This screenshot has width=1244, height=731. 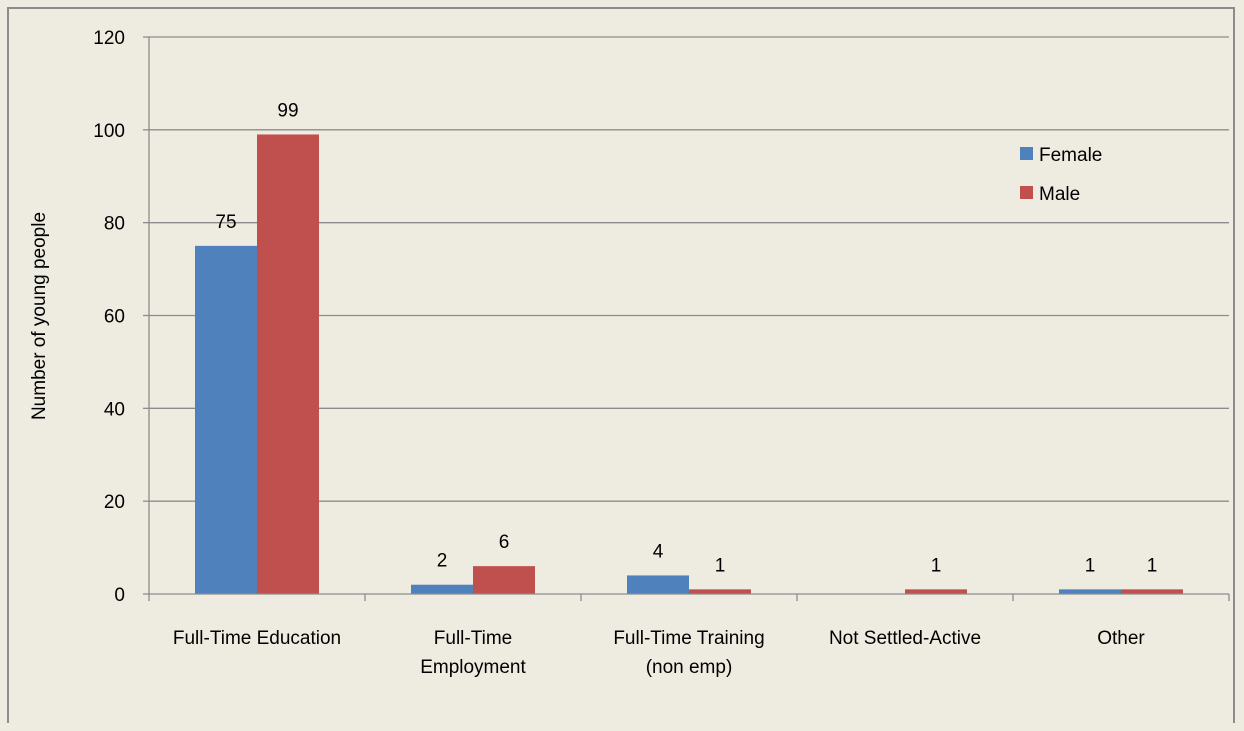 I want to click on legend-swatch-male, so click(x=1026, y=192).